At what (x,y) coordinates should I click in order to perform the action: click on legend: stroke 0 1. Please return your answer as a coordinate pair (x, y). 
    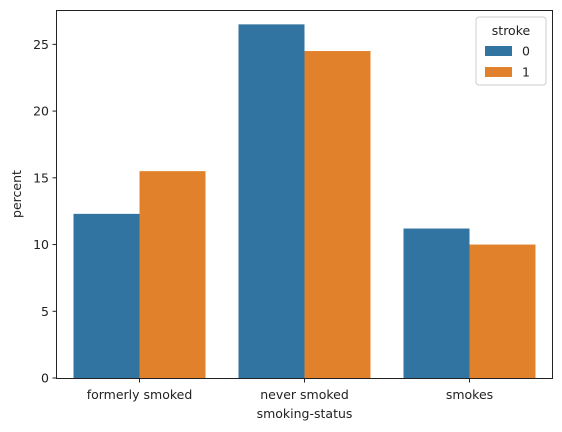
    Looking at the image, I should click on (511, 51).